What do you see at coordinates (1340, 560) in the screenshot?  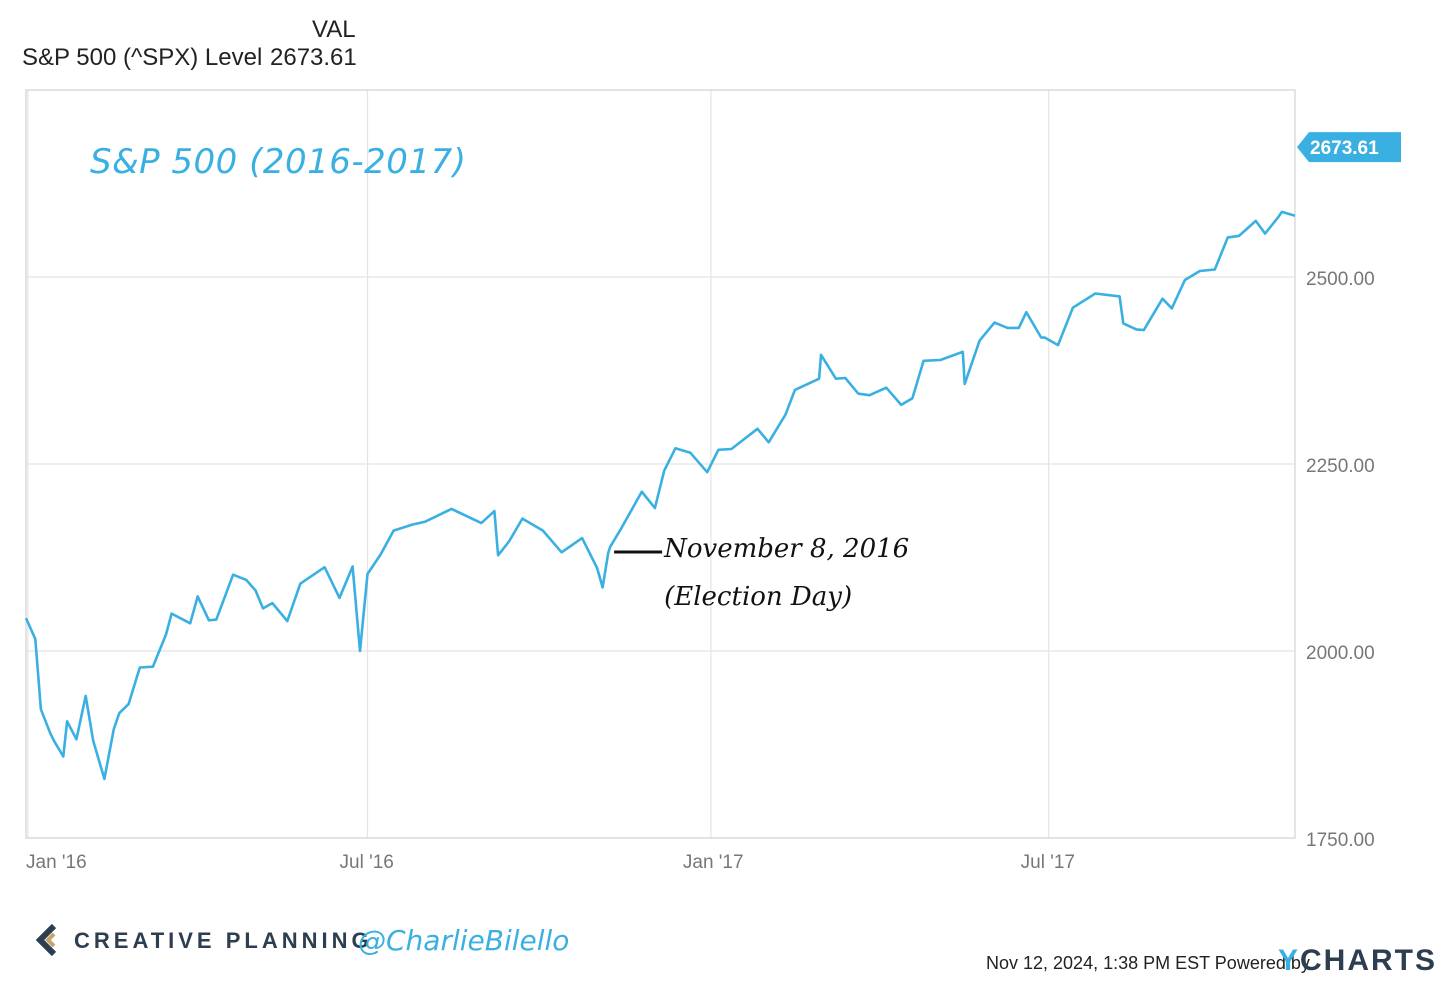 I see `y-tick-labels: 1750.00 2000.00 2250.00 2500.00` at bounding box center [1340, 560].